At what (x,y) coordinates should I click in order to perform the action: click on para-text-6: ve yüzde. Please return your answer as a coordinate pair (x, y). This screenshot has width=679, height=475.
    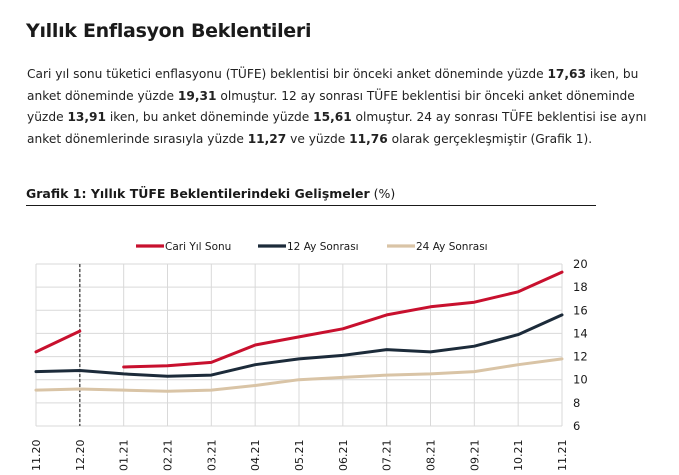
    Looking at the image, I should click on (318, 138).